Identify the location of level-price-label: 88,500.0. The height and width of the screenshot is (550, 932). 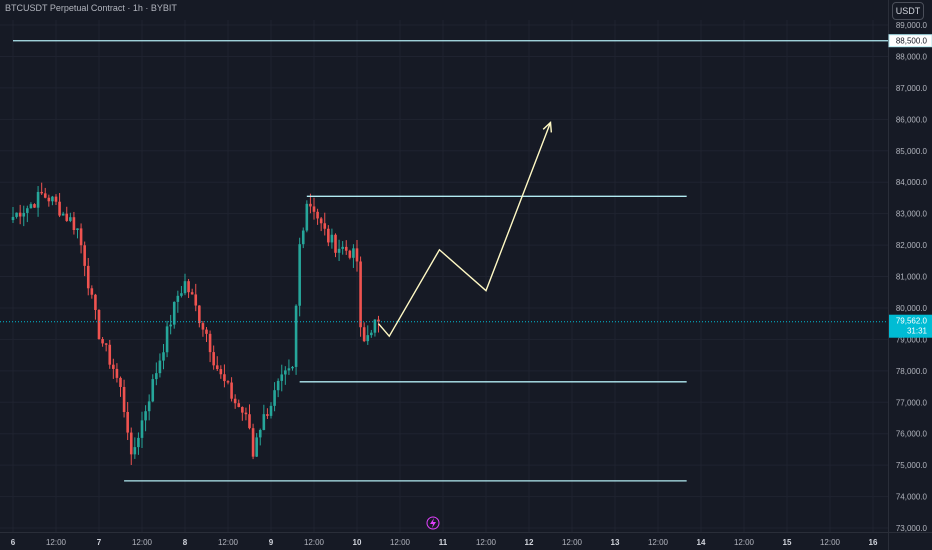
(912, 41).